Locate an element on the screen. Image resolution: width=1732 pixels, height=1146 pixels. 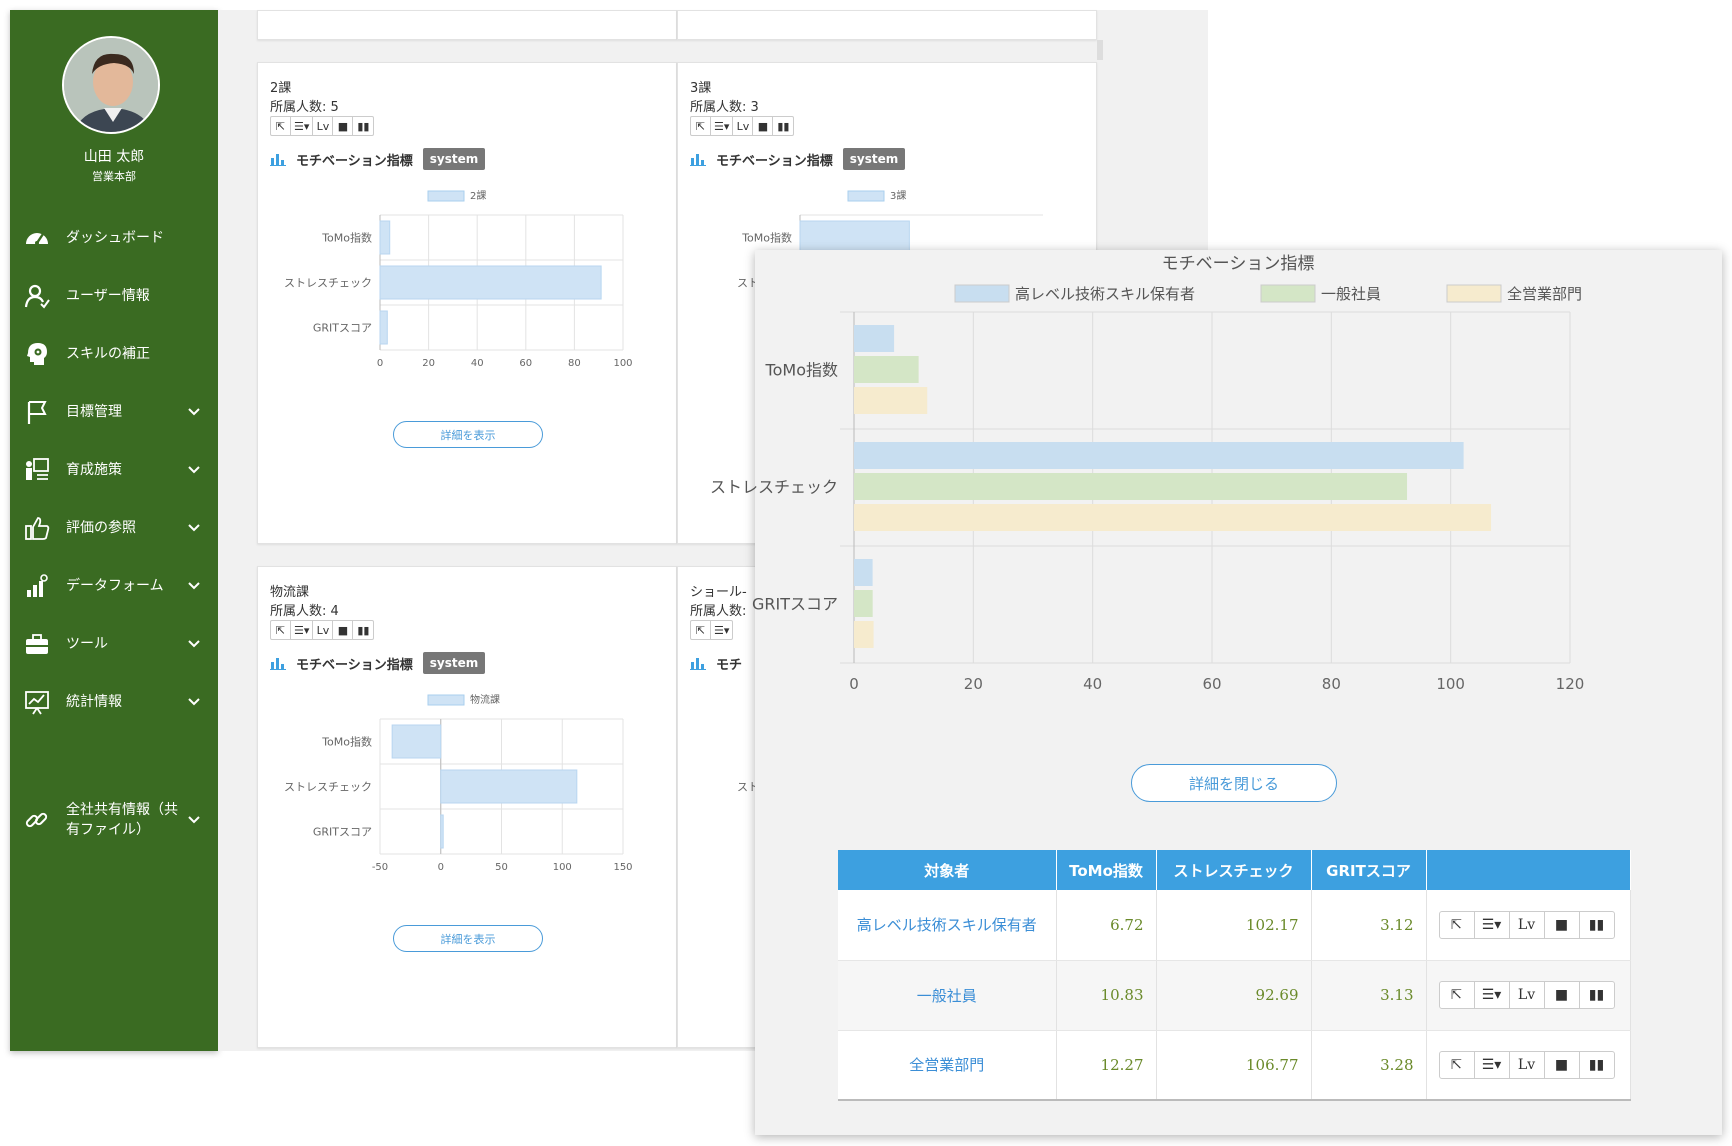
nav-training: 育成施策 is located at coordinates (114, 470).